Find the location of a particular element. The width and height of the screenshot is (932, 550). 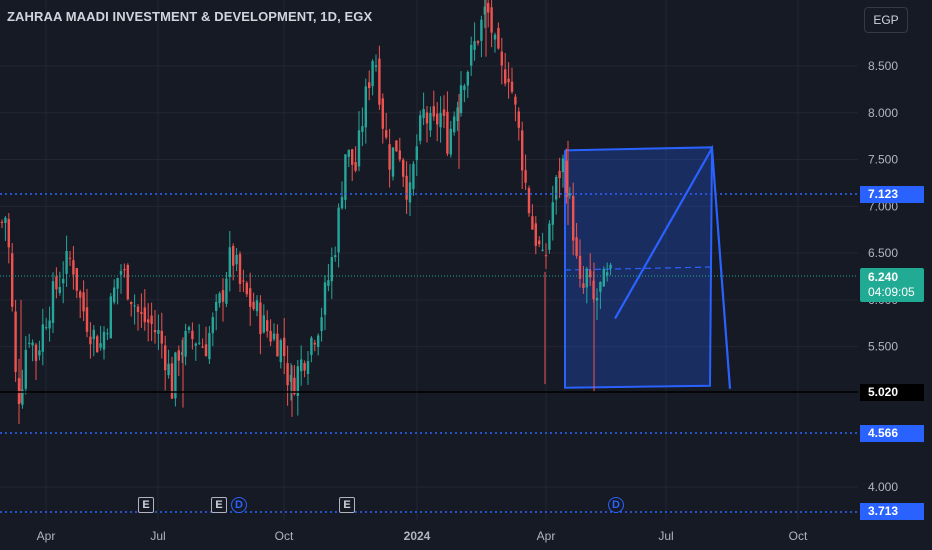

level-label-3: 4.566 is located at coordinates (892, 433).